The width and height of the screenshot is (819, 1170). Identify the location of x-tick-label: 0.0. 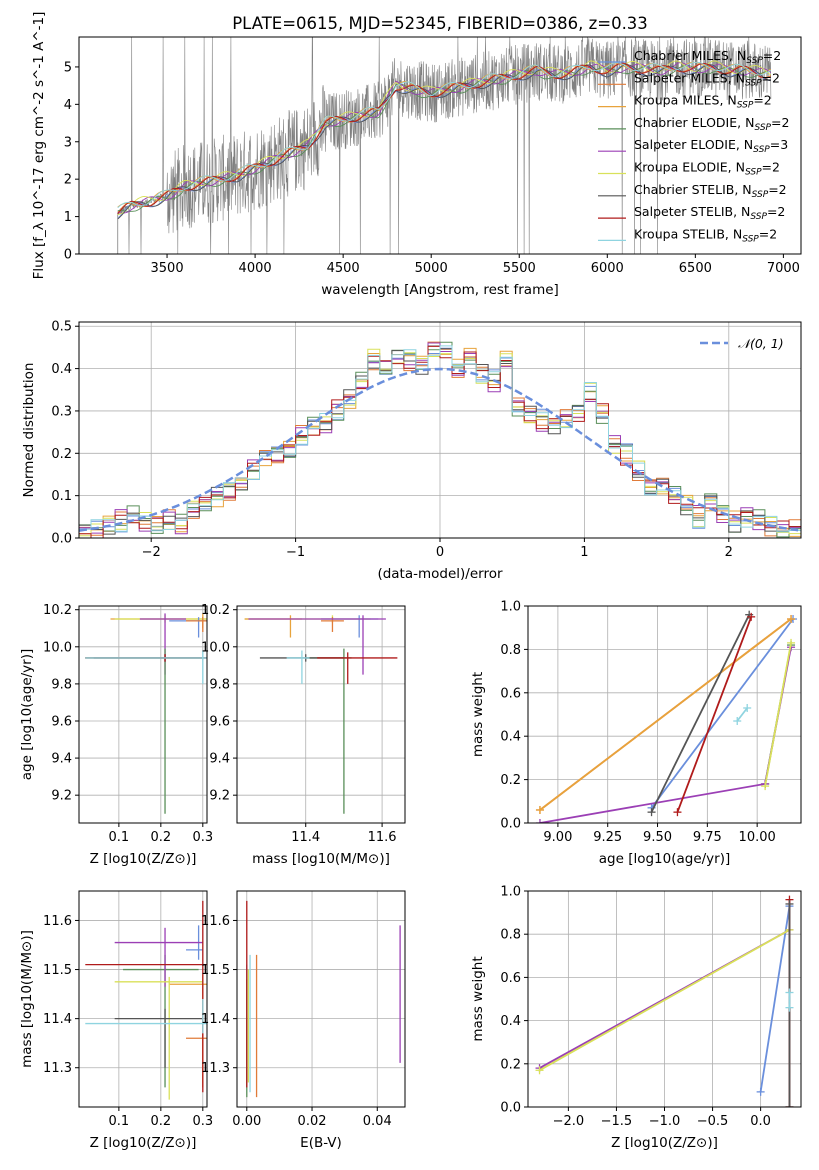
(760, 1121).